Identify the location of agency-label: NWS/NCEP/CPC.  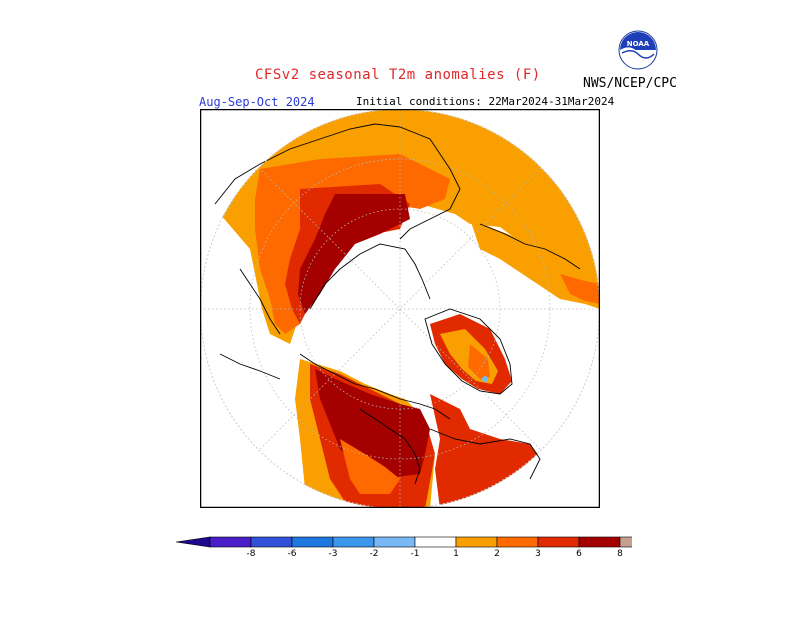
(630, 83).